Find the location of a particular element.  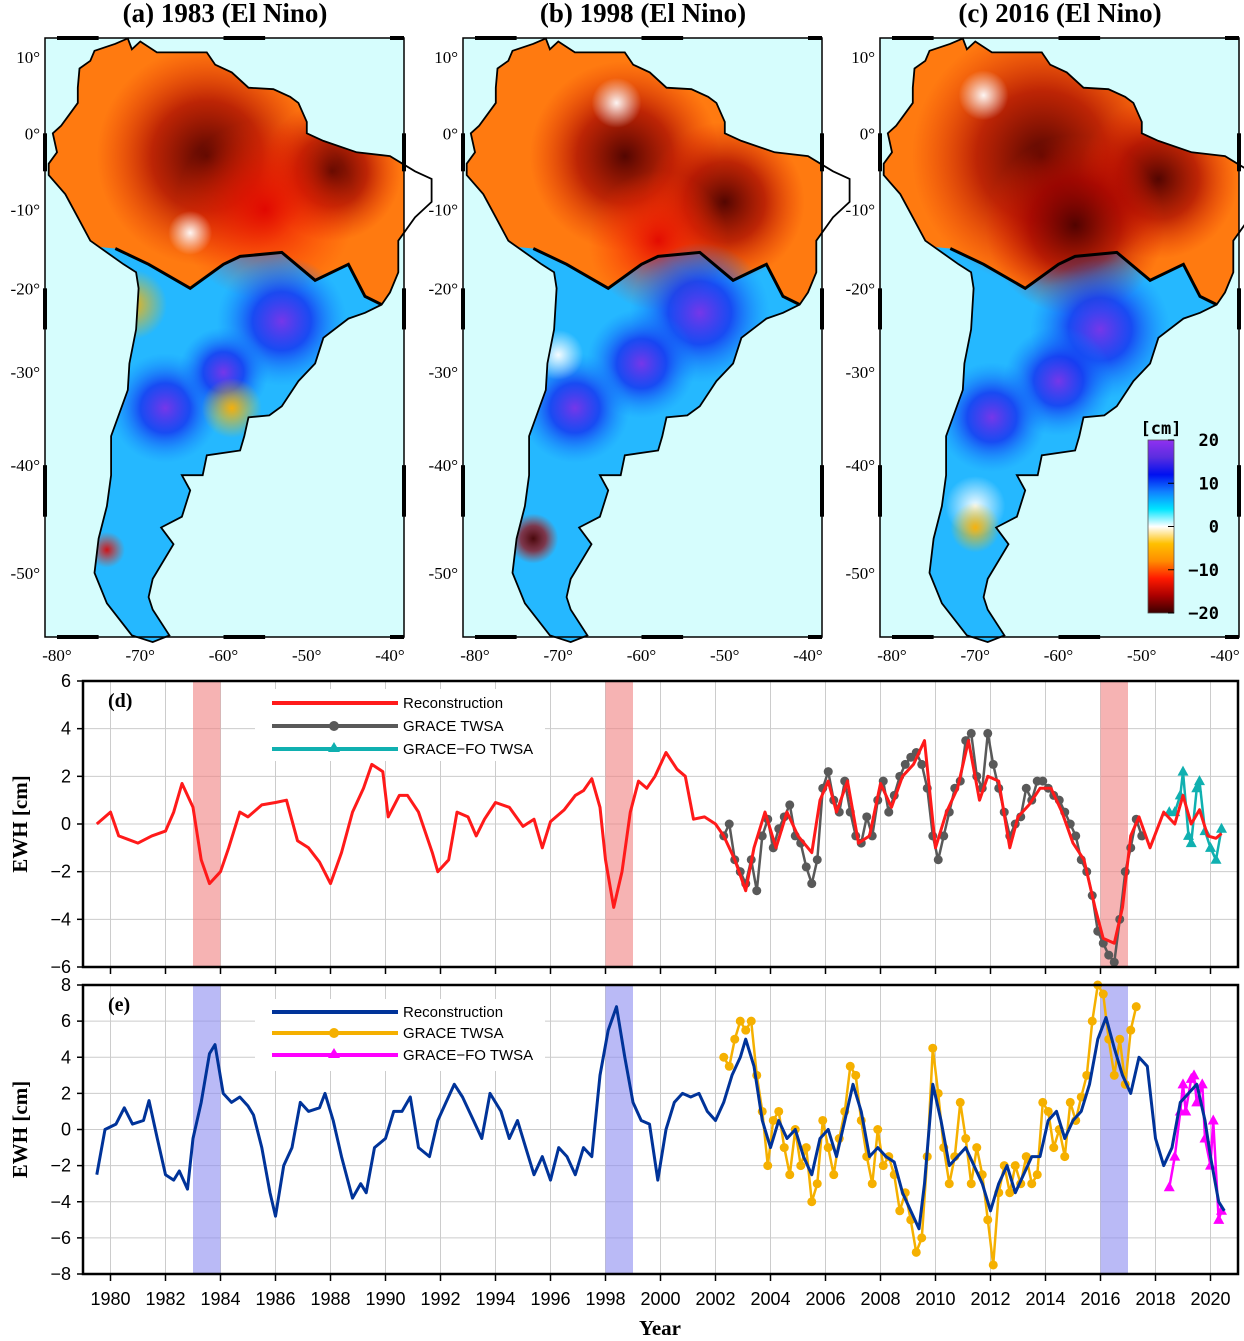

lat-label: -30° is located at coordinates (860, 372).